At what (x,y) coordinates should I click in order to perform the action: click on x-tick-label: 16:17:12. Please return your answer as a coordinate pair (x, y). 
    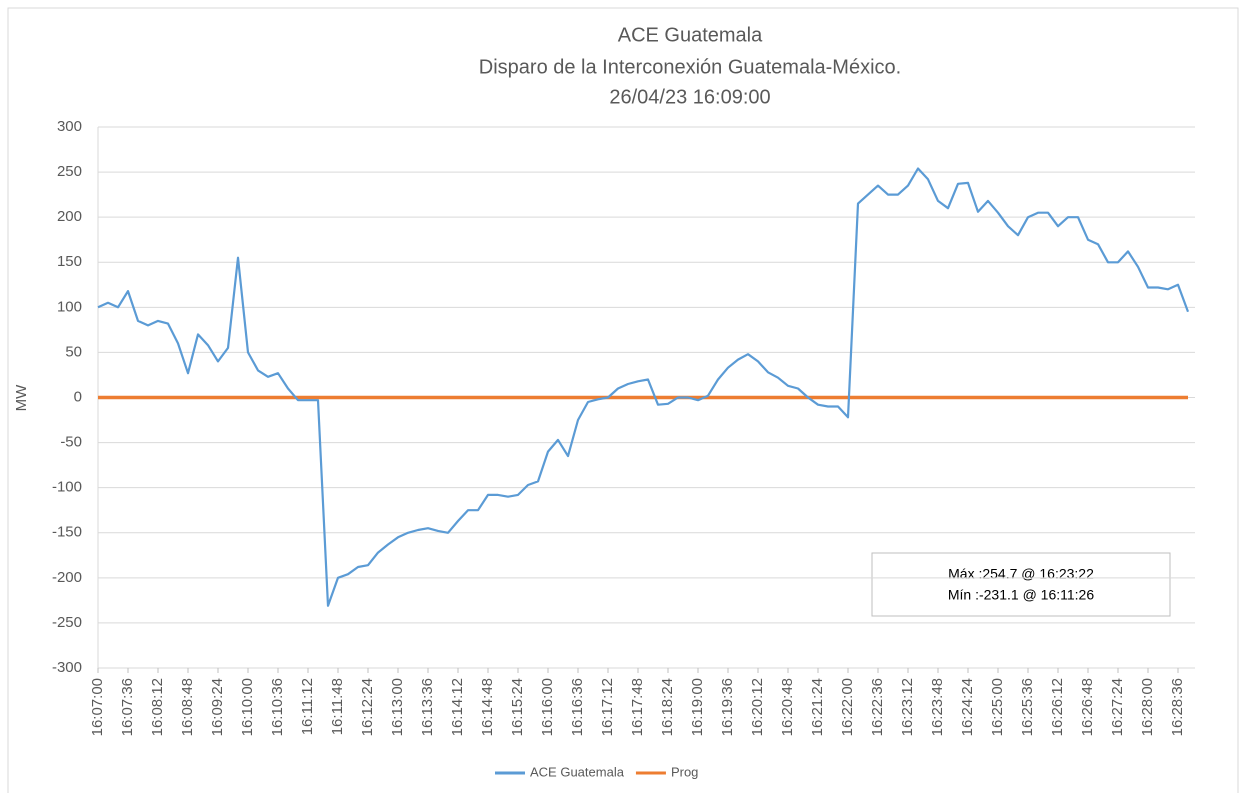
    Looking at the image, I should click on (607, 707).